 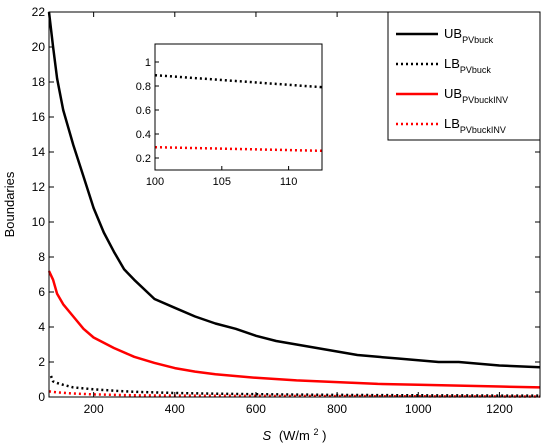 What do you see at coordinates (39, 82) in the screenshot?
I see `y-tick-label: 18` at bounding box center [39, 82].